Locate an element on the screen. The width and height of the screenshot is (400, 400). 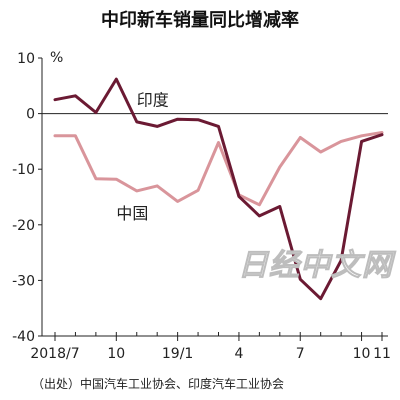
y-tick-label: -40 is located at coordinates (23, 337).